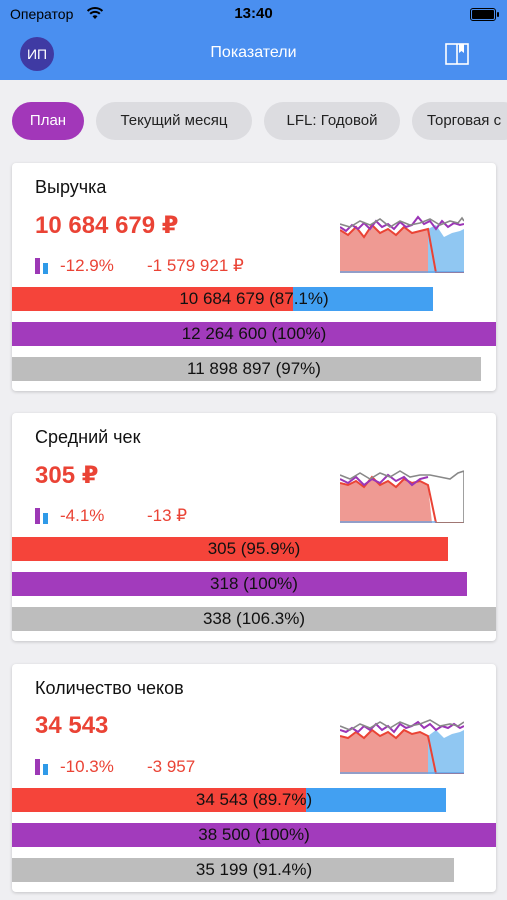 The height and width of the screenshot is (900, 507). Describe the element at coordinates (71, 187) in the screenshot. I see `card-title: Выручка` at that location.